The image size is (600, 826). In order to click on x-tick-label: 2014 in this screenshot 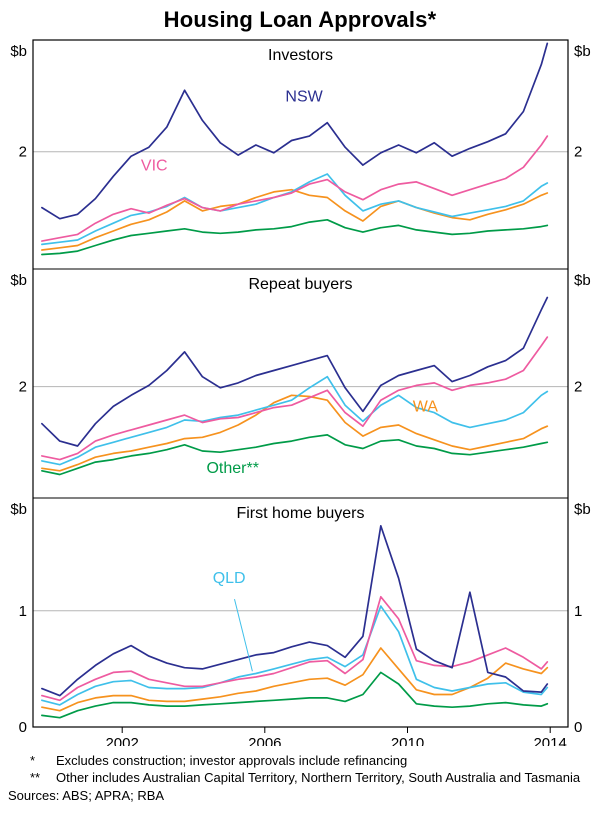, I will do `click(549, 740)`.